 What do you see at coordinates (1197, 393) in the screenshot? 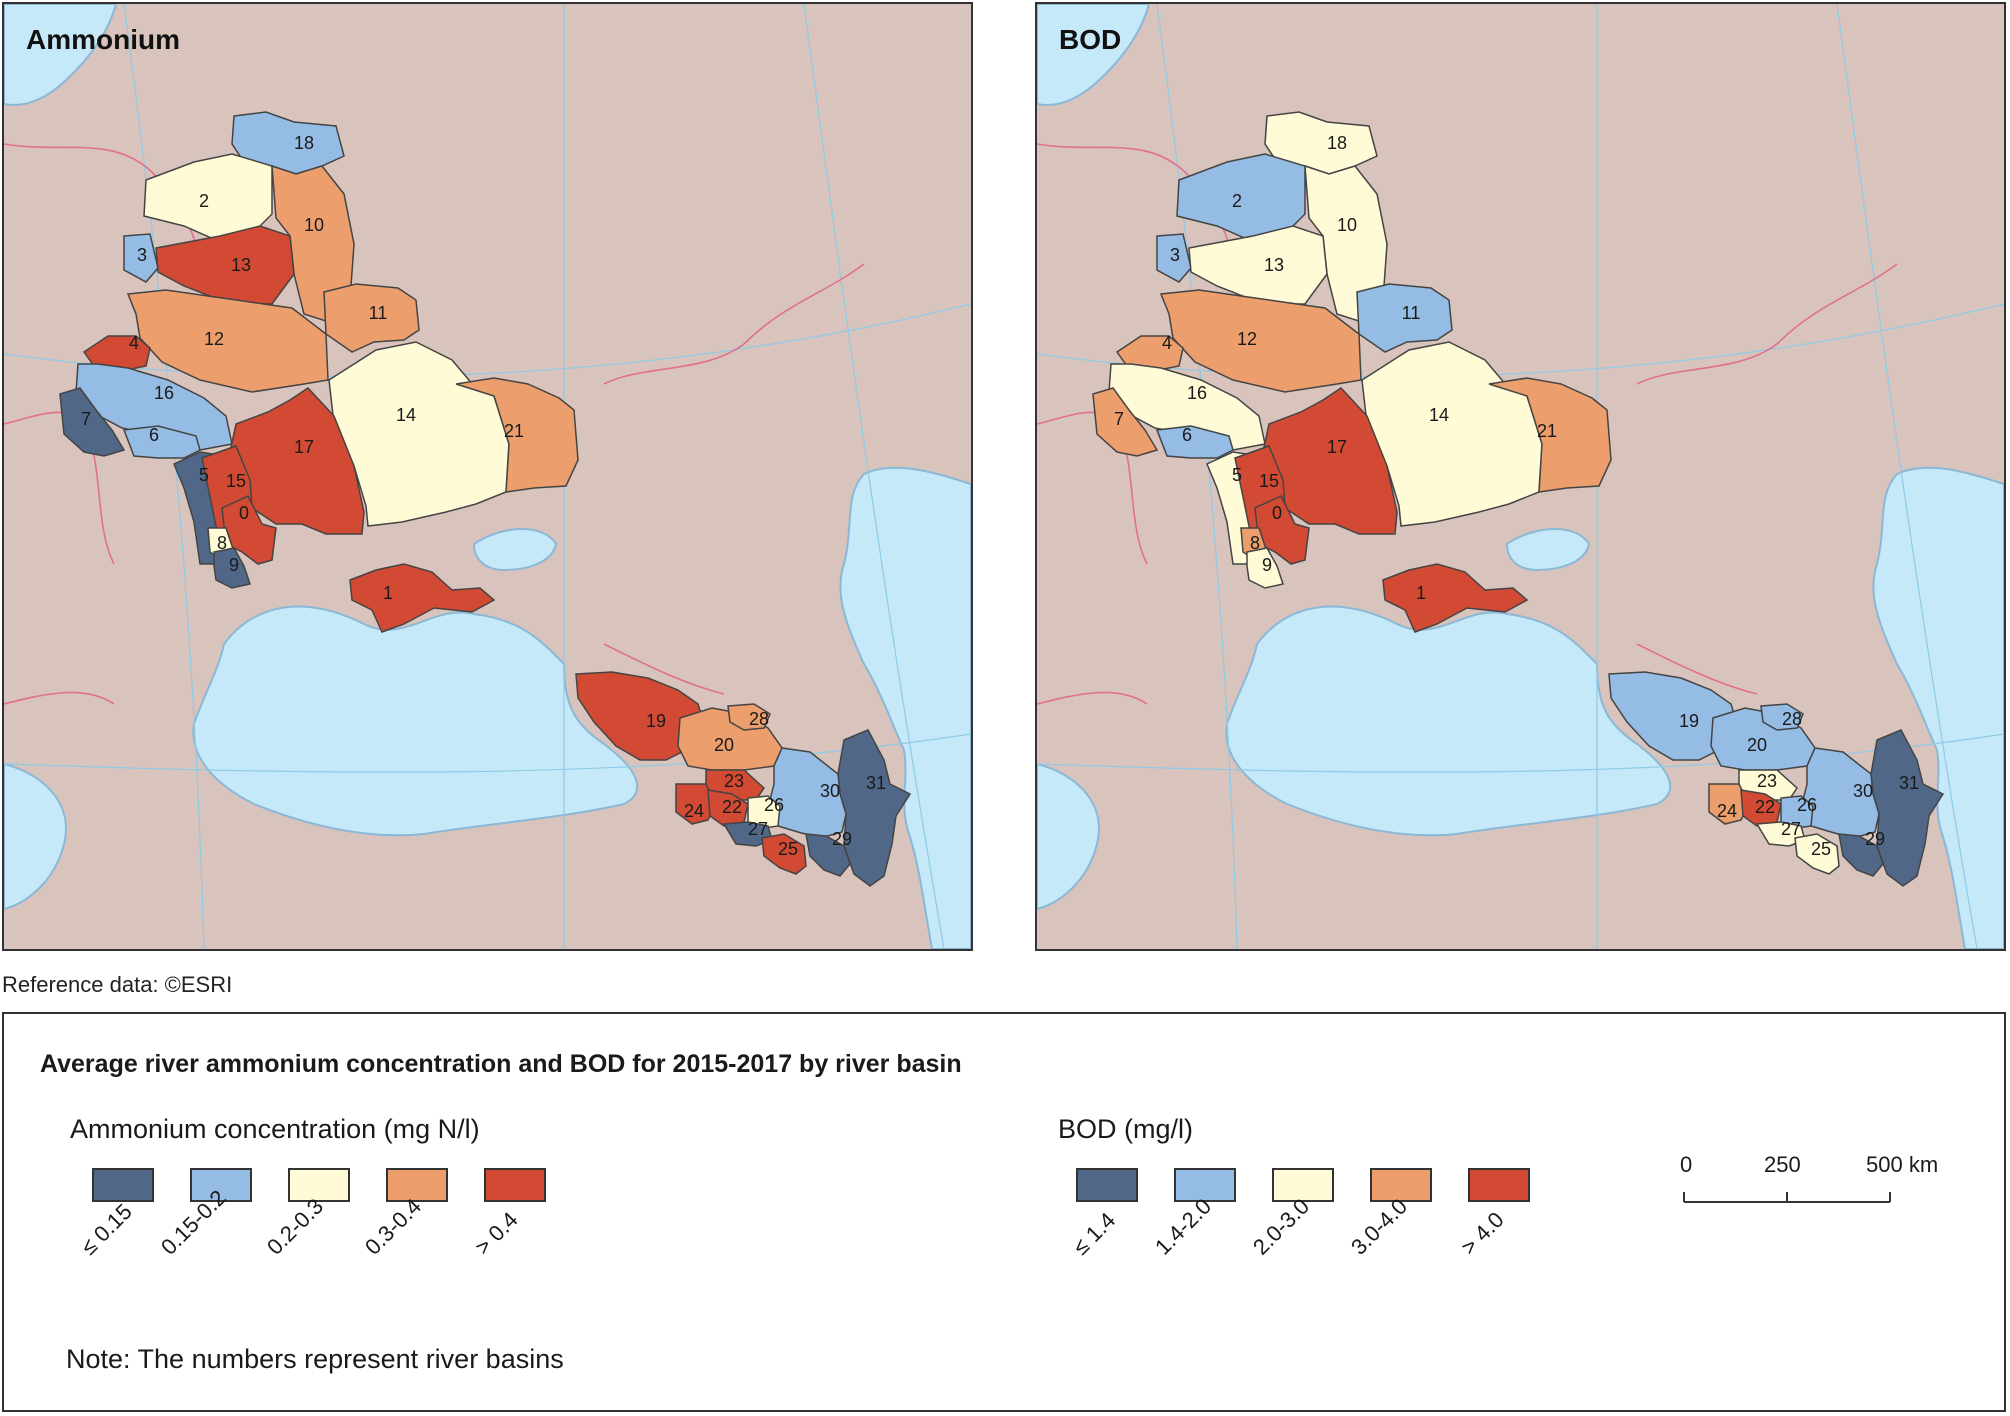
I see `bod-basin-label: 16` at bounding box center [1197, 393].